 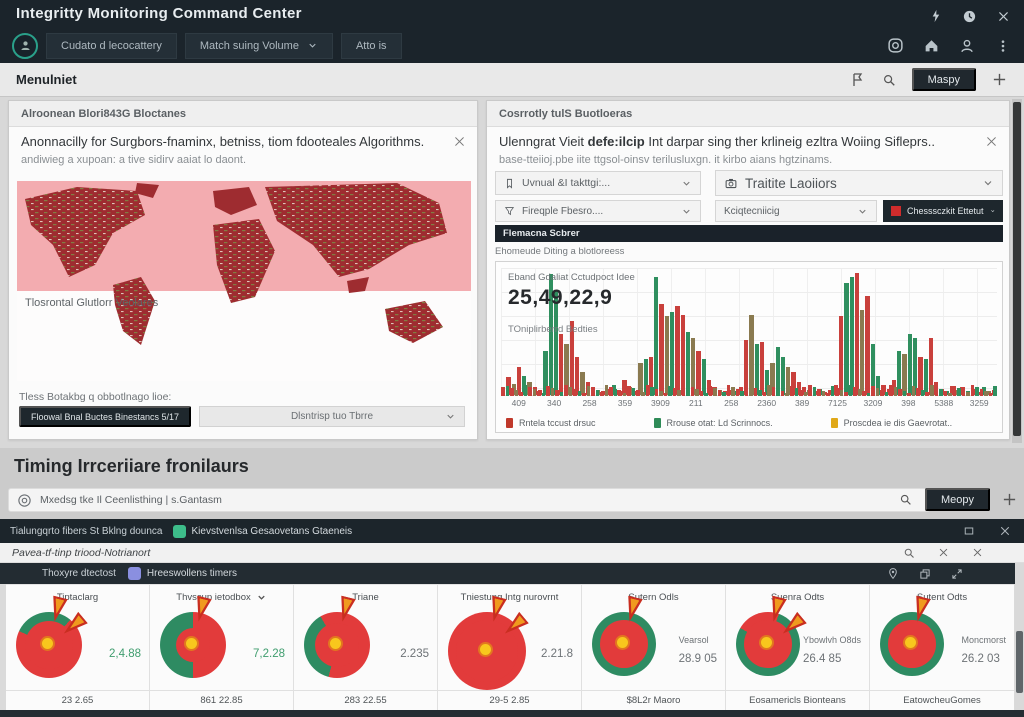 What do you see at coordinates (943, 211) in the screenshot?
I see `checkpoint-button: Chesssczkit Ettetut` at bounding box center [943, 211].